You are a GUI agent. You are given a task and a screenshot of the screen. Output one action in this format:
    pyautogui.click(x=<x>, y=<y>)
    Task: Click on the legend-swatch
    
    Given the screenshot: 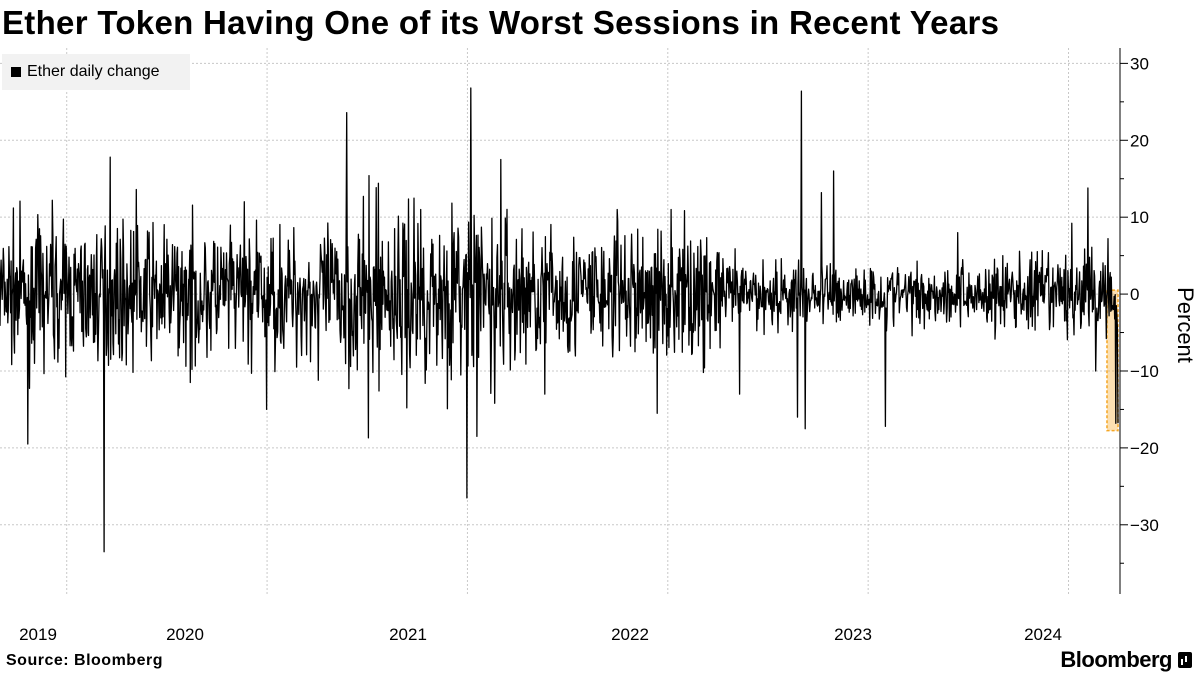 What is the action you would take?
    pyautogui.click(x=16, y=72)
    